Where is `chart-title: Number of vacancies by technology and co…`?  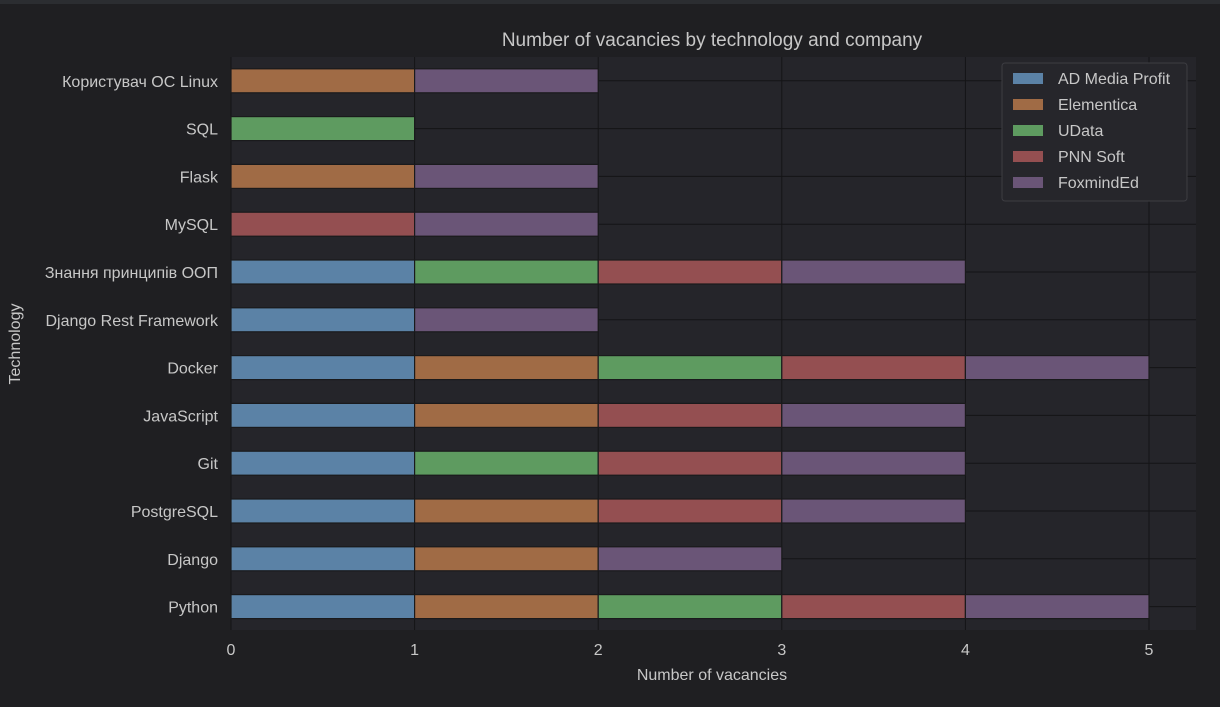
chart-title: Number of vacancies by technology and co… is located at coordinates (712, 40).